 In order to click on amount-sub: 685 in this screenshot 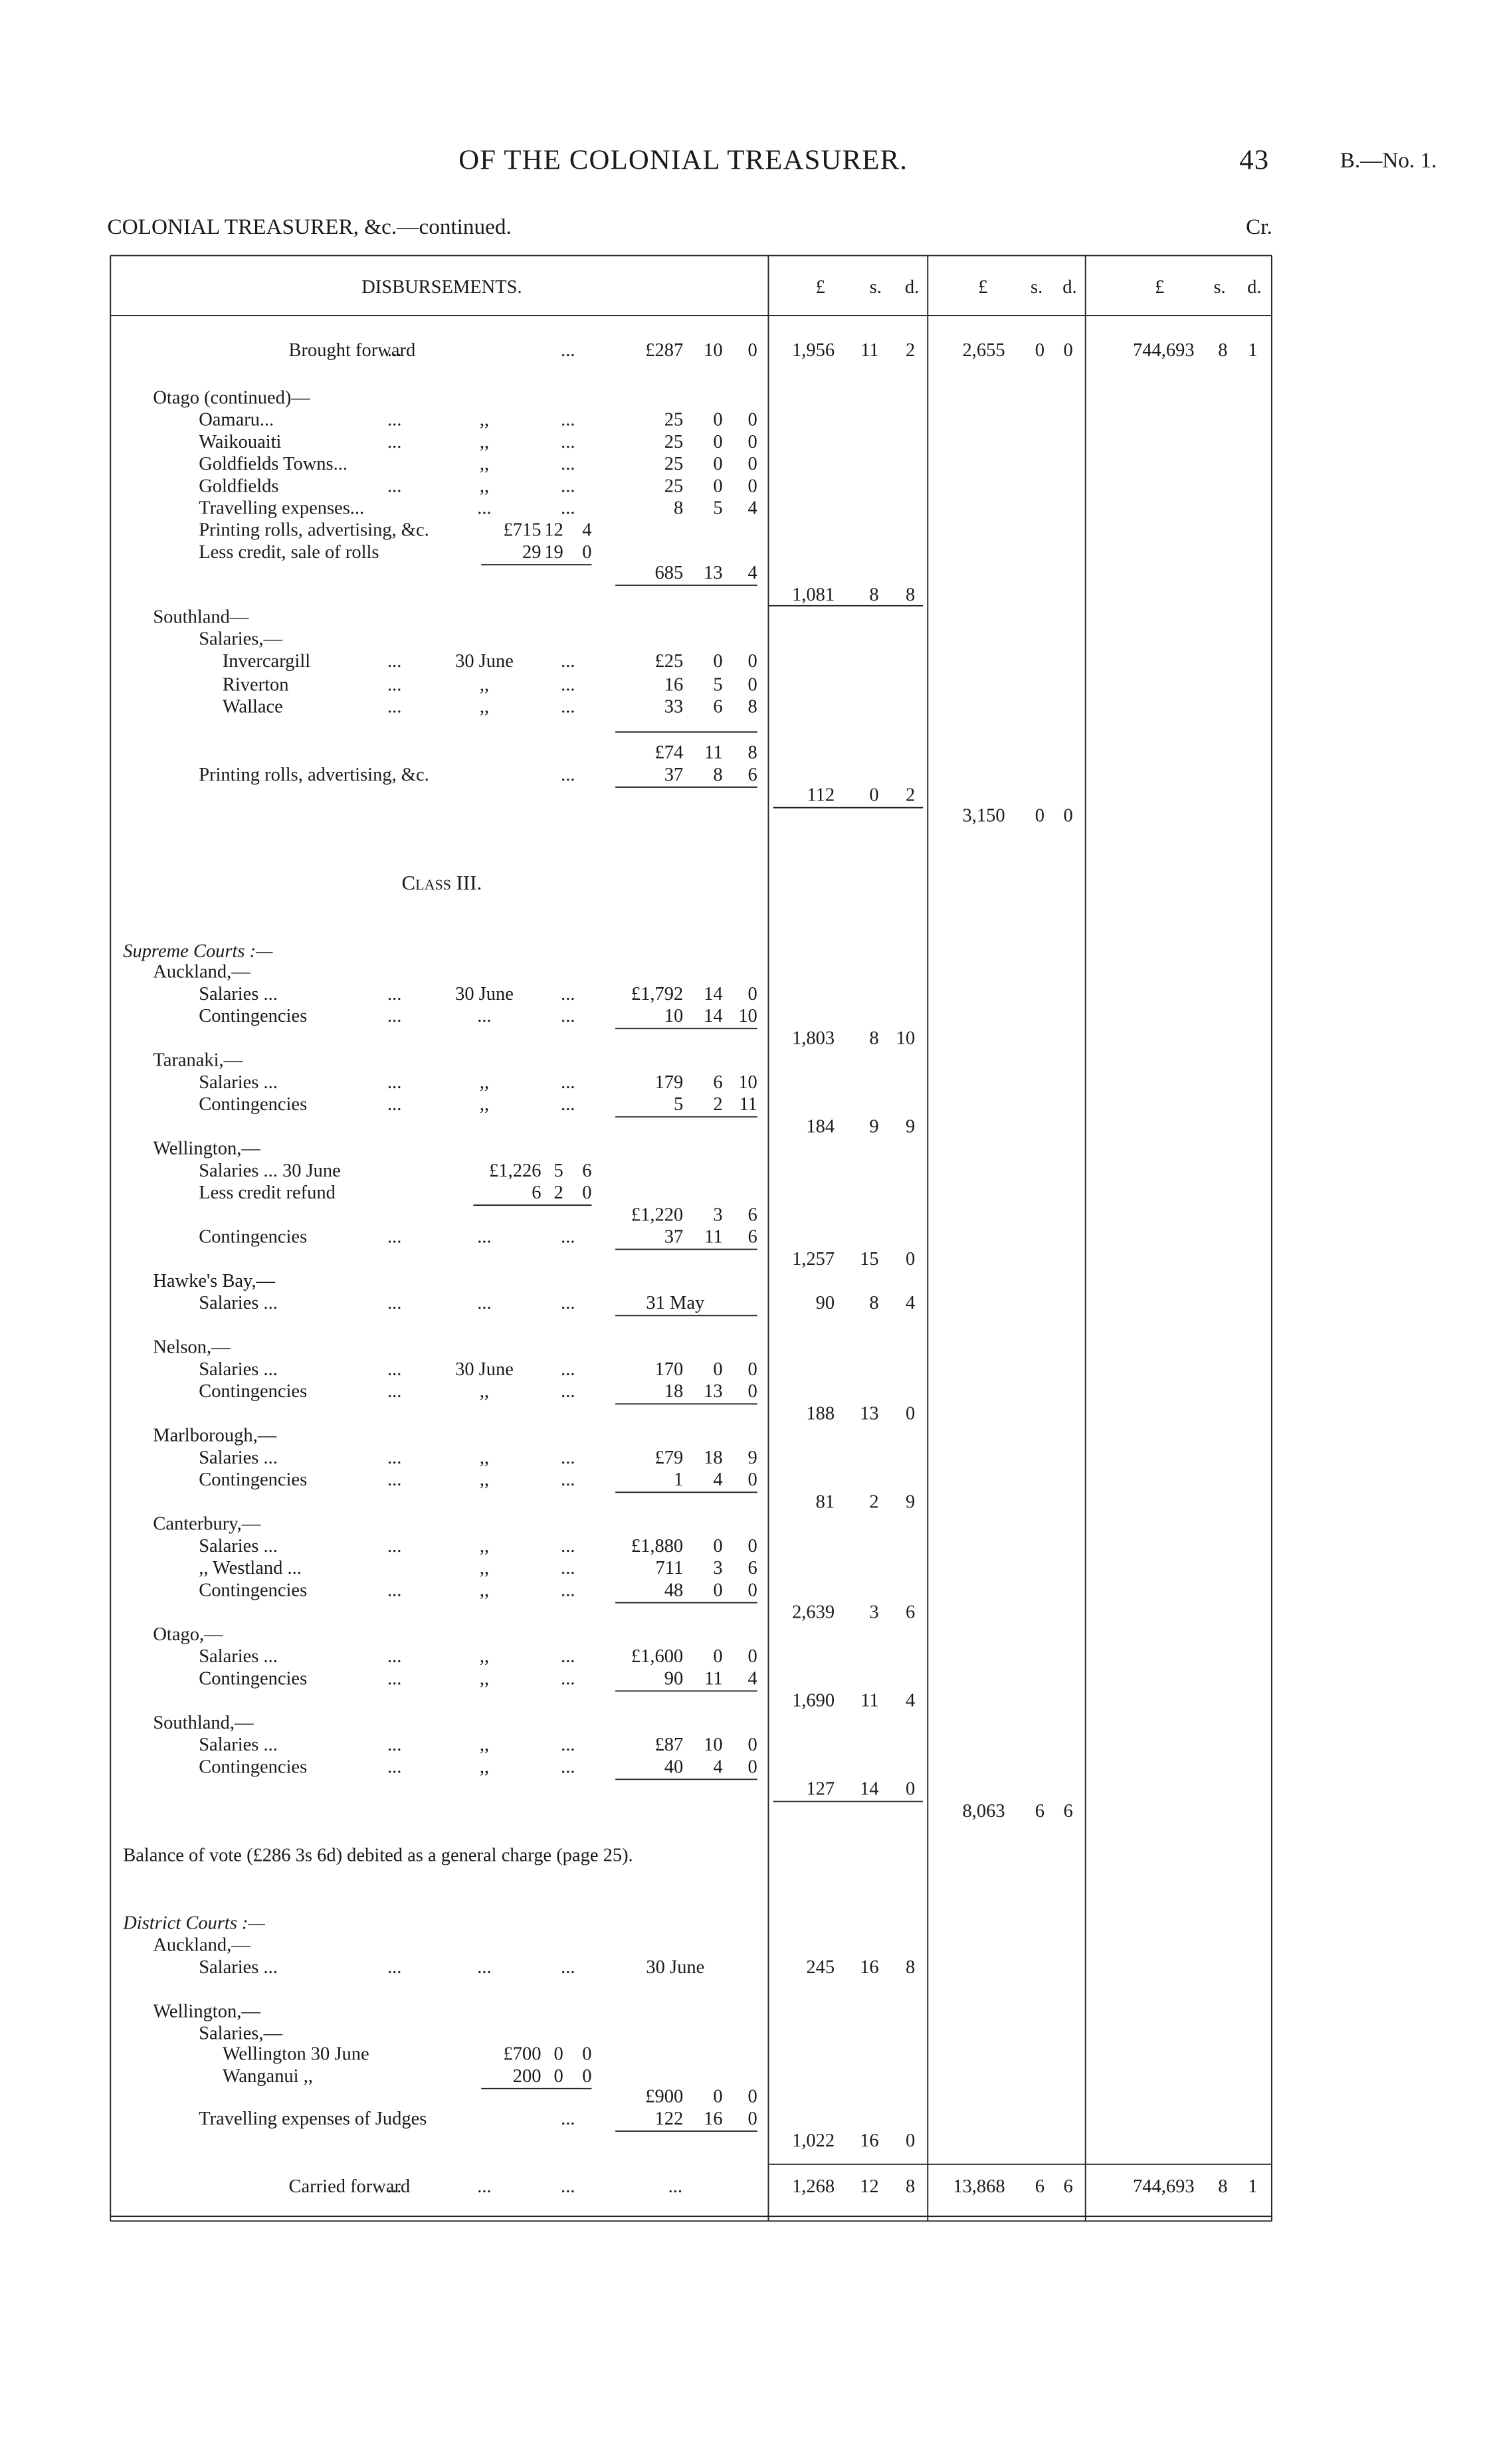, I will do `click(668, 573)`.